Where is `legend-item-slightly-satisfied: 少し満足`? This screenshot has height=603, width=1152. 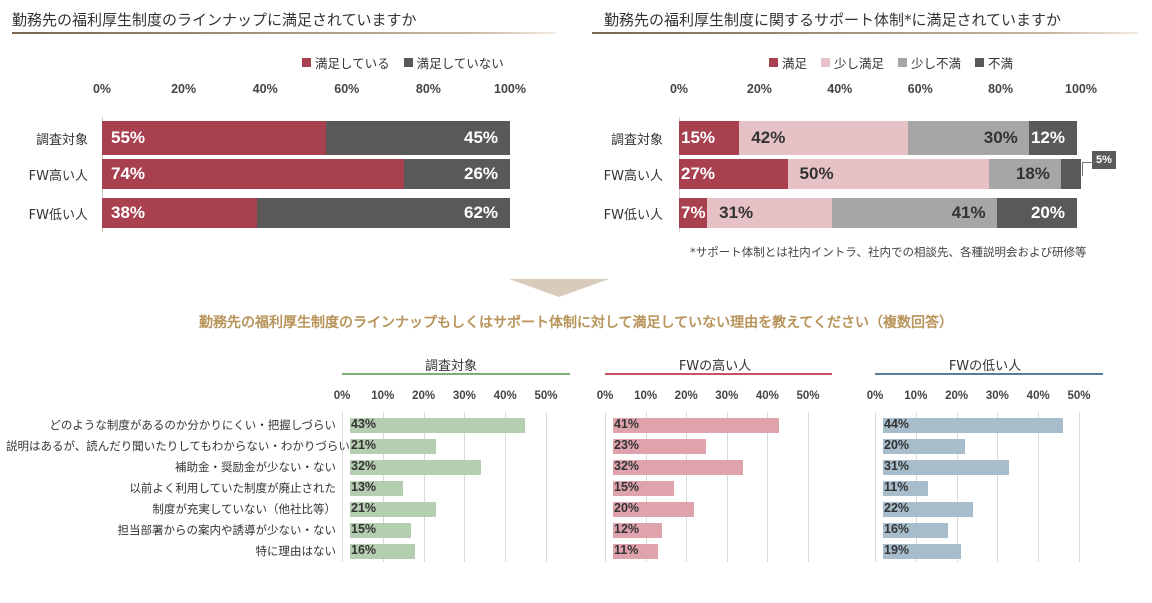 legend-item-slightly-satisfied: 少し満足 is located at coordinates (852, 62).